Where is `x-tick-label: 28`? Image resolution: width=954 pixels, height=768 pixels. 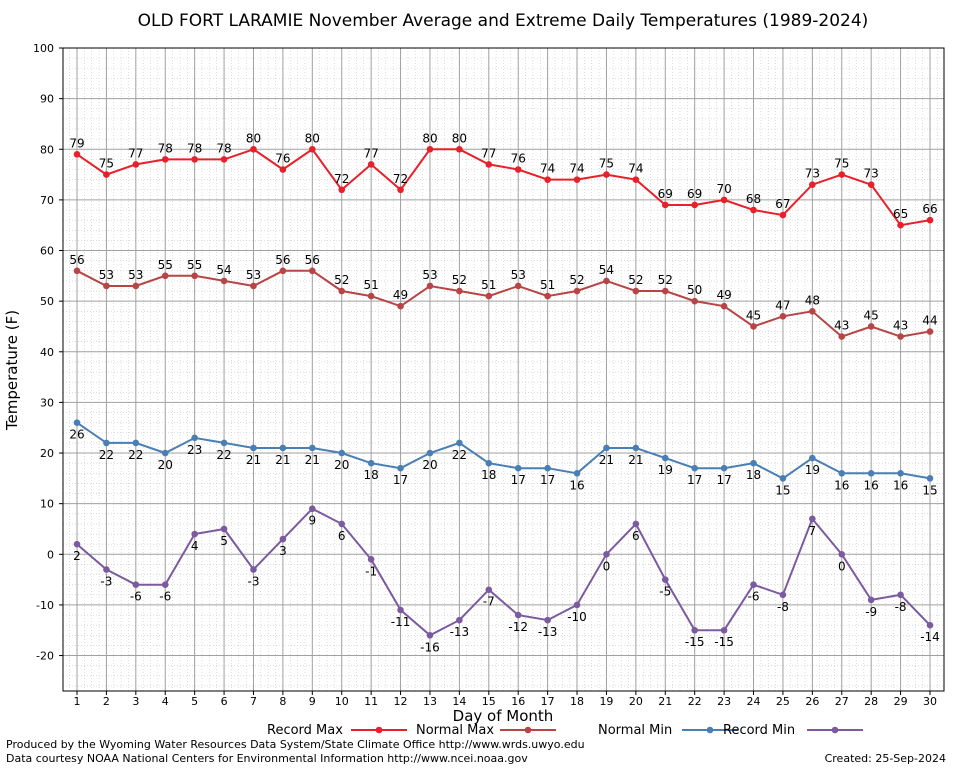
x-tick-label: 28 is located at coordinates (871, 701).